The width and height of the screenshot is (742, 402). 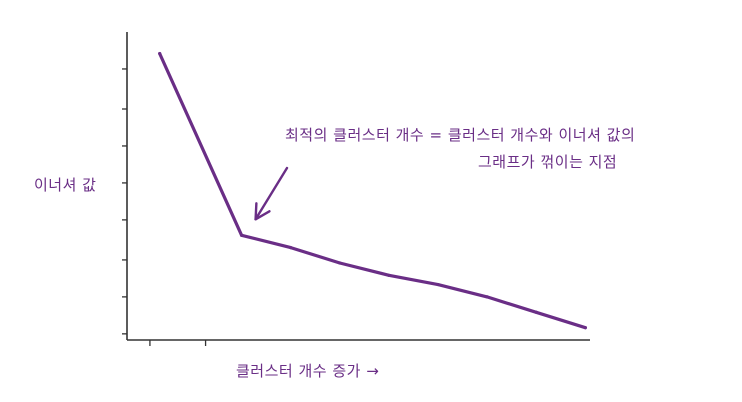 I want to click on annotation-line-1: 최적의 클러스터 개수 = 클러스터 개수와 이너셔 값의, so click(x=460, y=135).